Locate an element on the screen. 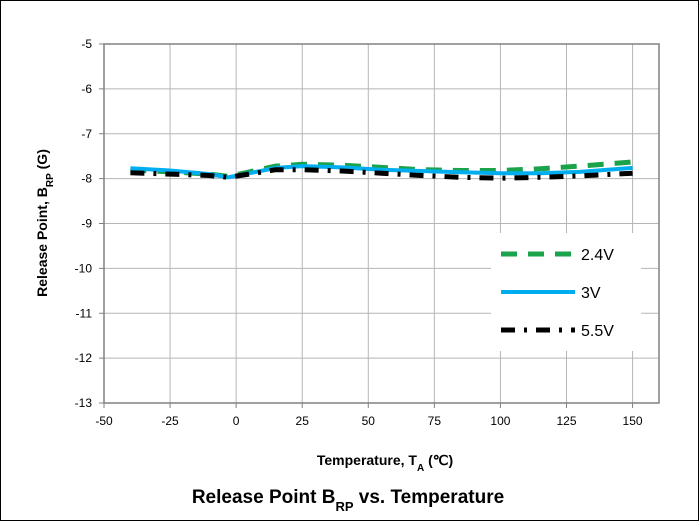 This screenshot has height=525, width=699. y-tick-label: -13 is located at coordinates (84, 403).